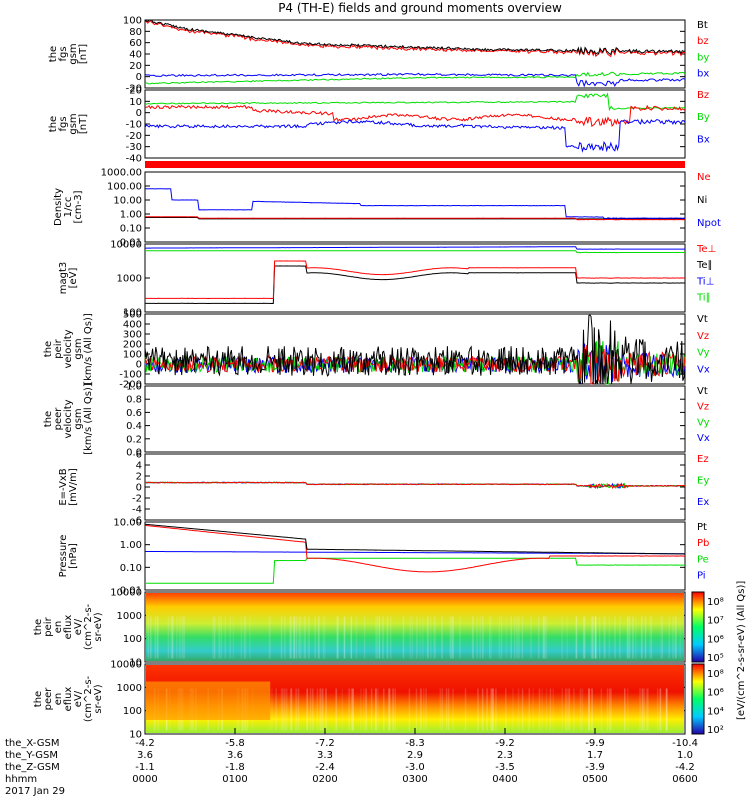  Describe the element at coordinates (325, 767) in the screenshot. I see `ephemeris-value: -2.4` at that location.